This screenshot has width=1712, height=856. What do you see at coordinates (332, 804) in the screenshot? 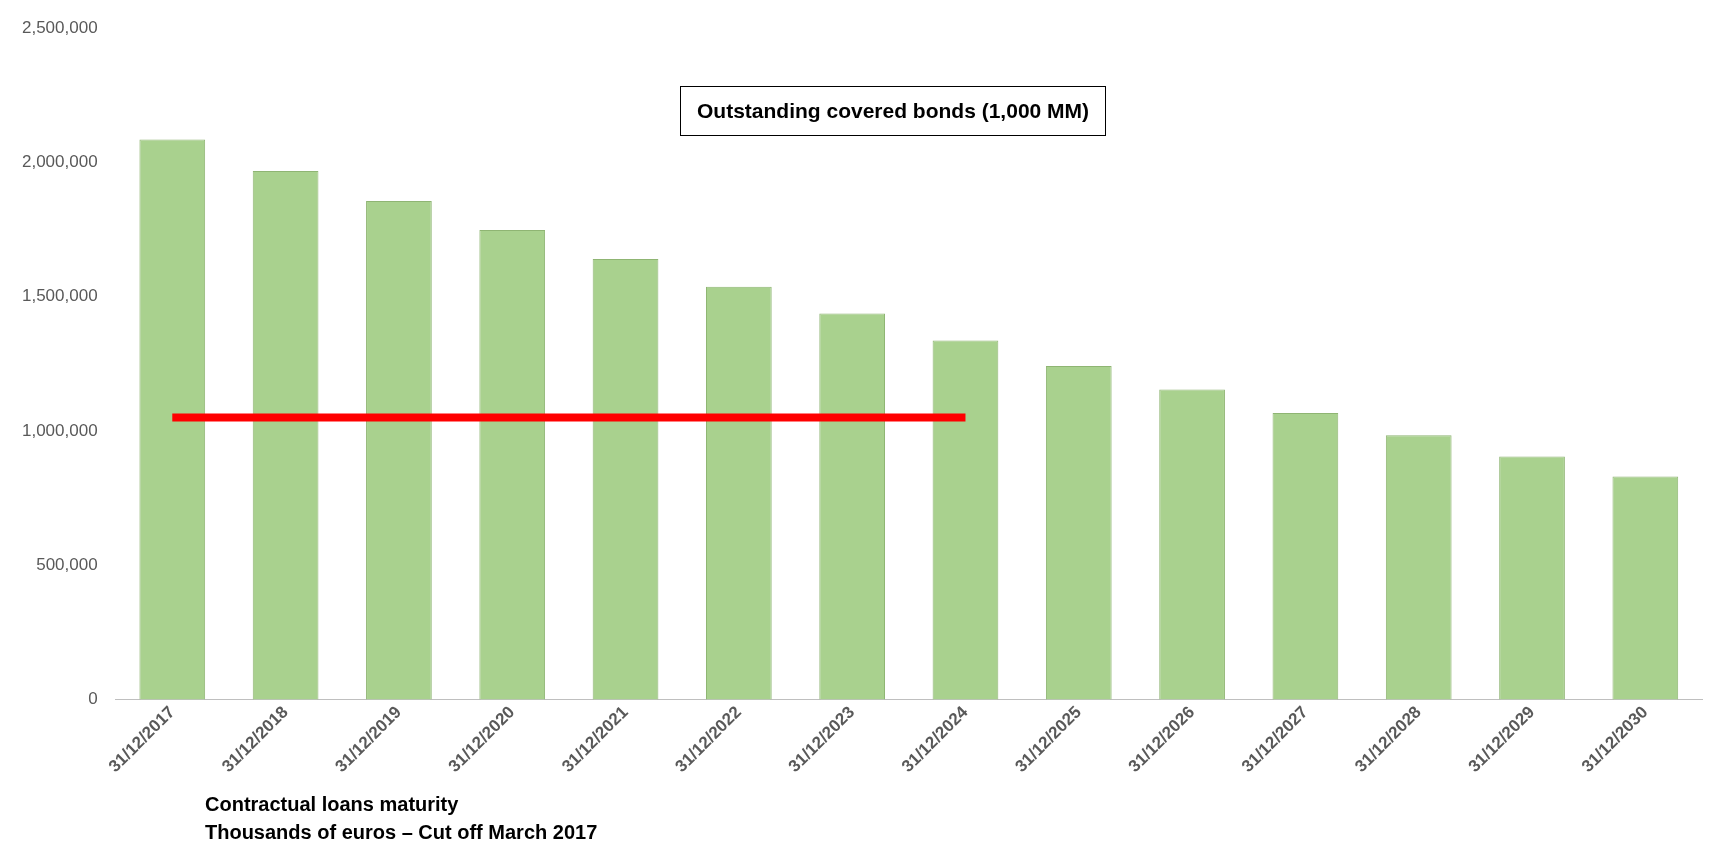
I see `text: Contractual loans maturity` at bounding box center [332, 804].